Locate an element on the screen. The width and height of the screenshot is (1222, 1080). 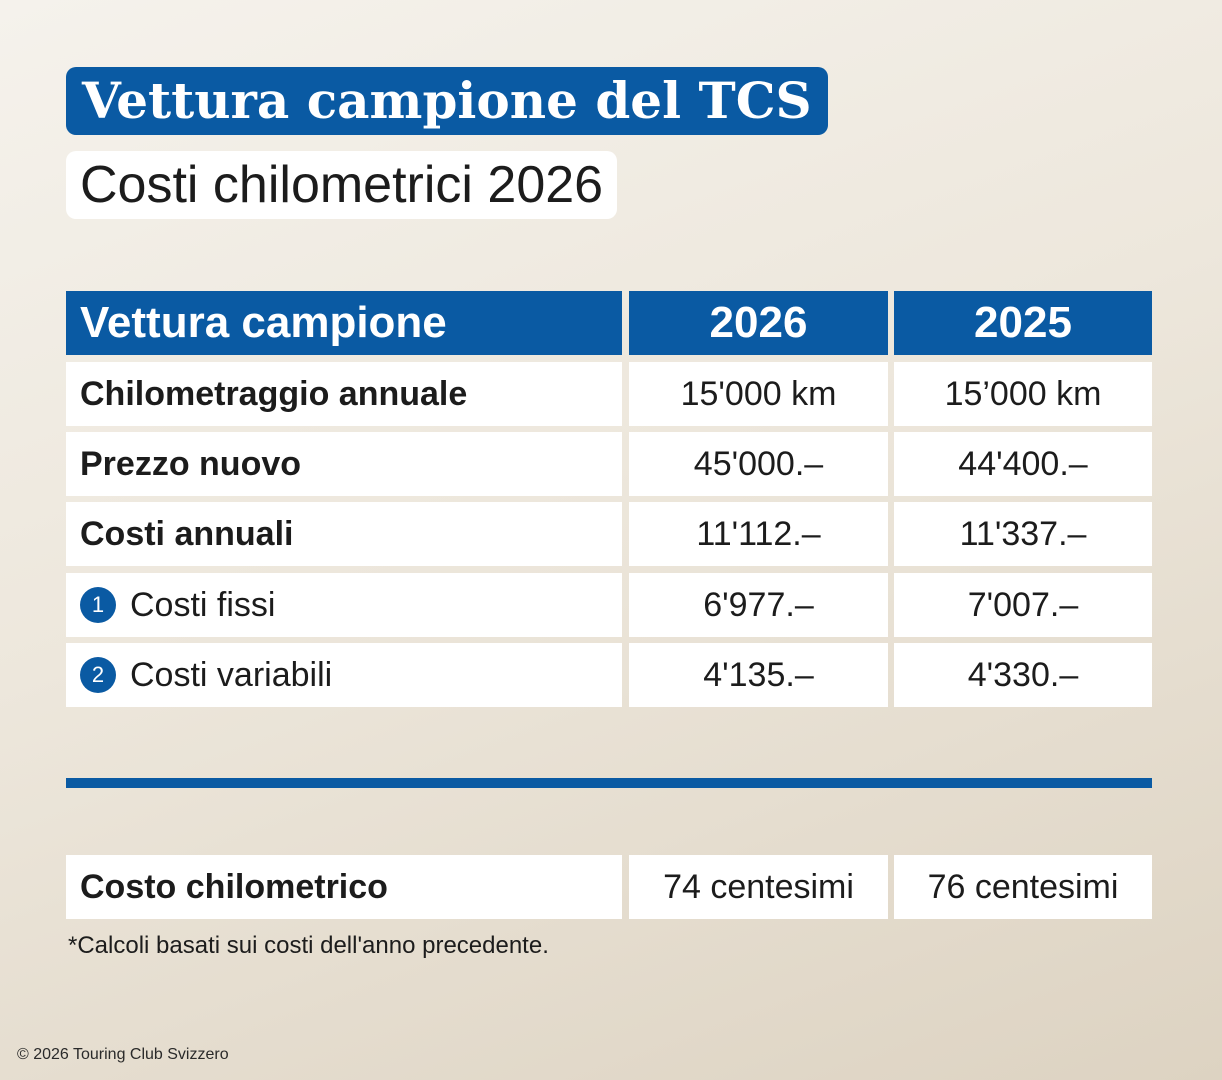
row-label: Prezzo nuovo is located at coordinates (191, 463).